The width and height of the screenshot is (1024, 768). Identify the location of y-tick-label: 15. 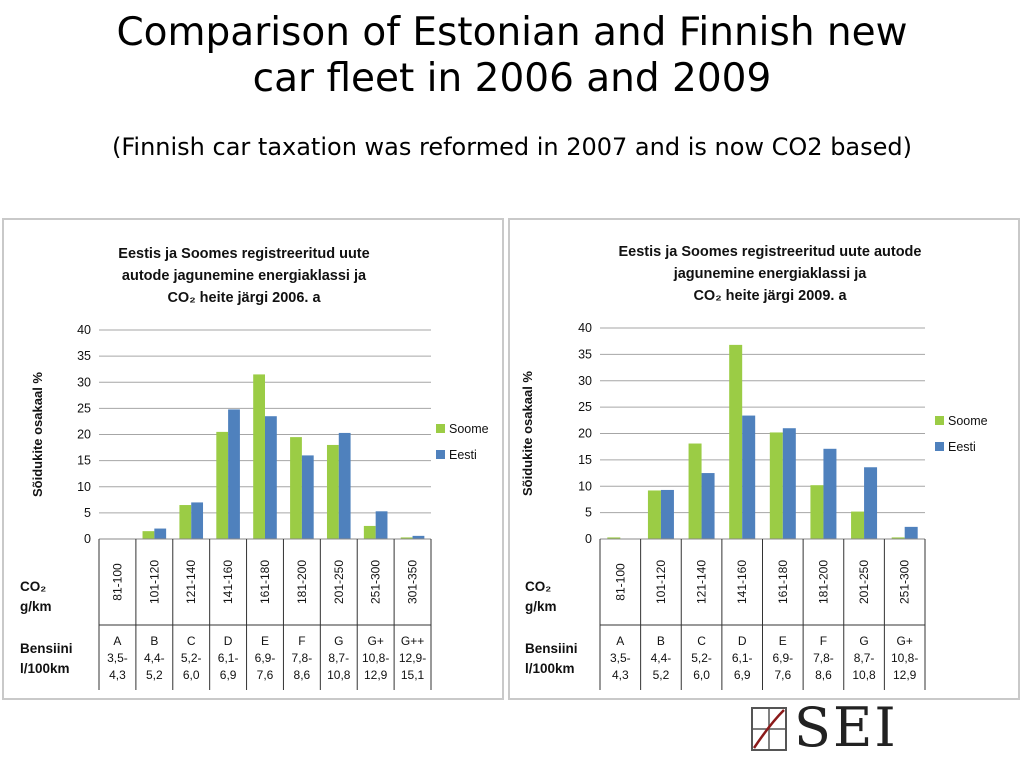
(585, 460).